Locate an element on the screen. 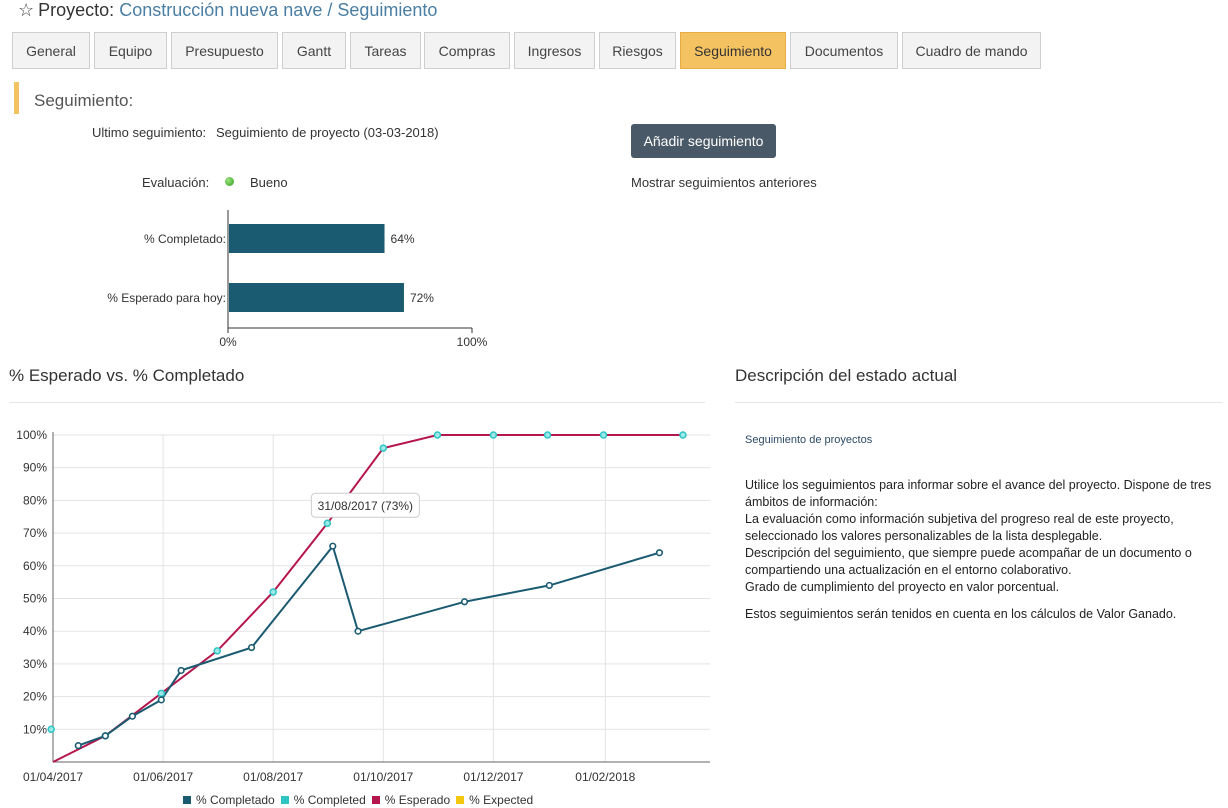  tab-presupuesto: Presupuesto is located at coordinates (224, 50).